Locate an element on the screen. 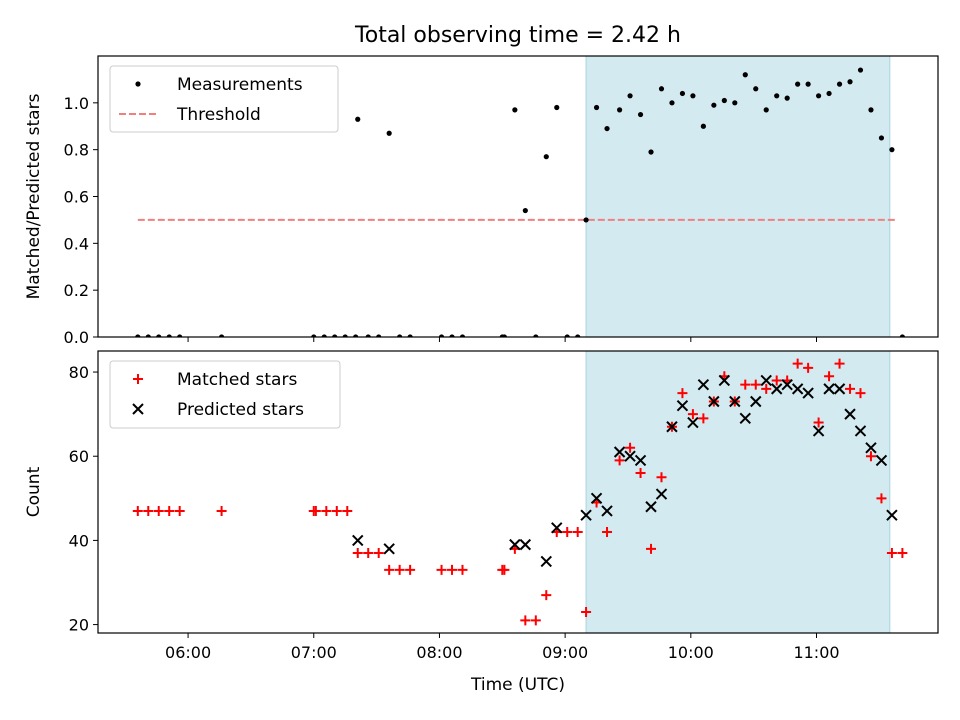  x-tick-label: 11:00 is located at coordinates (816, 652).